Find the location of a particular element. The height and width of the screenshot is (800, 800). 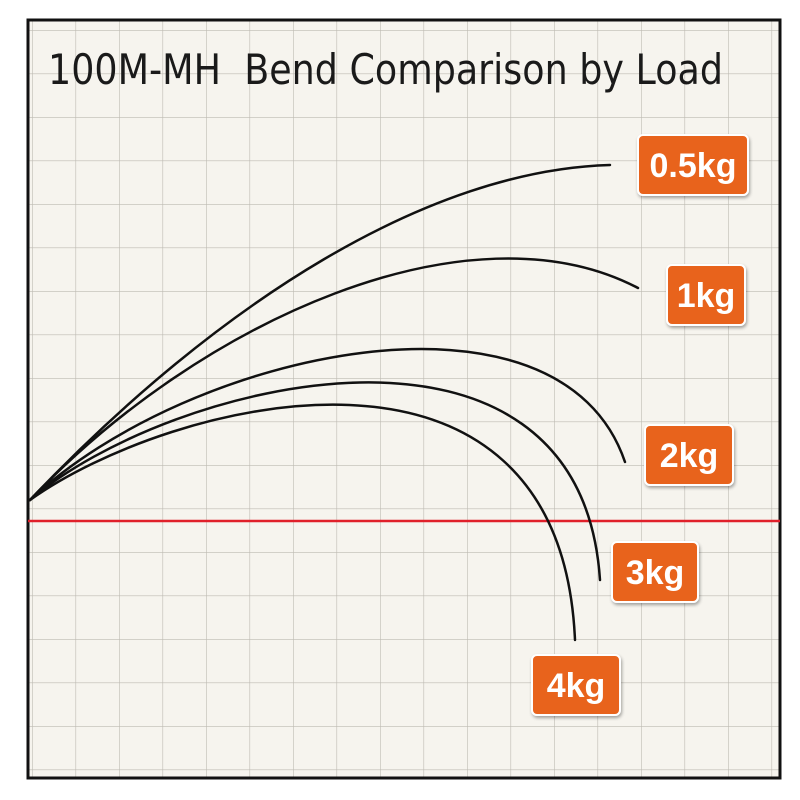

load-label: 1kg is located at coordinates (706, 296).